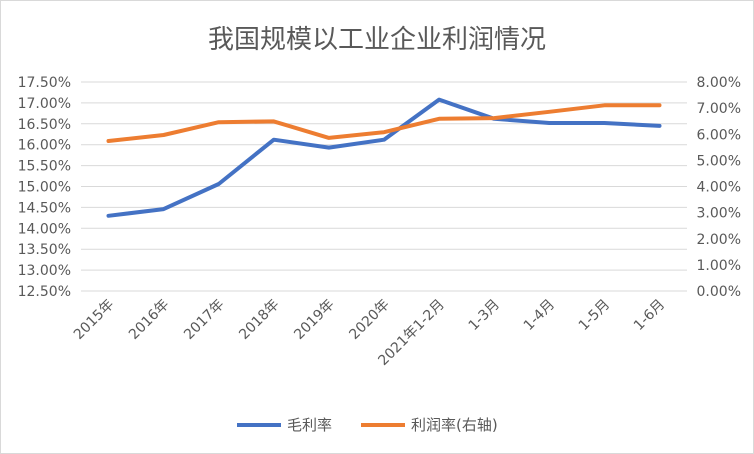 This screenshot has height=454, width=754. Describe the element at coordinates (377, 40) in the screenshot. I see `chart-title: 我国规模以工业企业利润情况` at that location.